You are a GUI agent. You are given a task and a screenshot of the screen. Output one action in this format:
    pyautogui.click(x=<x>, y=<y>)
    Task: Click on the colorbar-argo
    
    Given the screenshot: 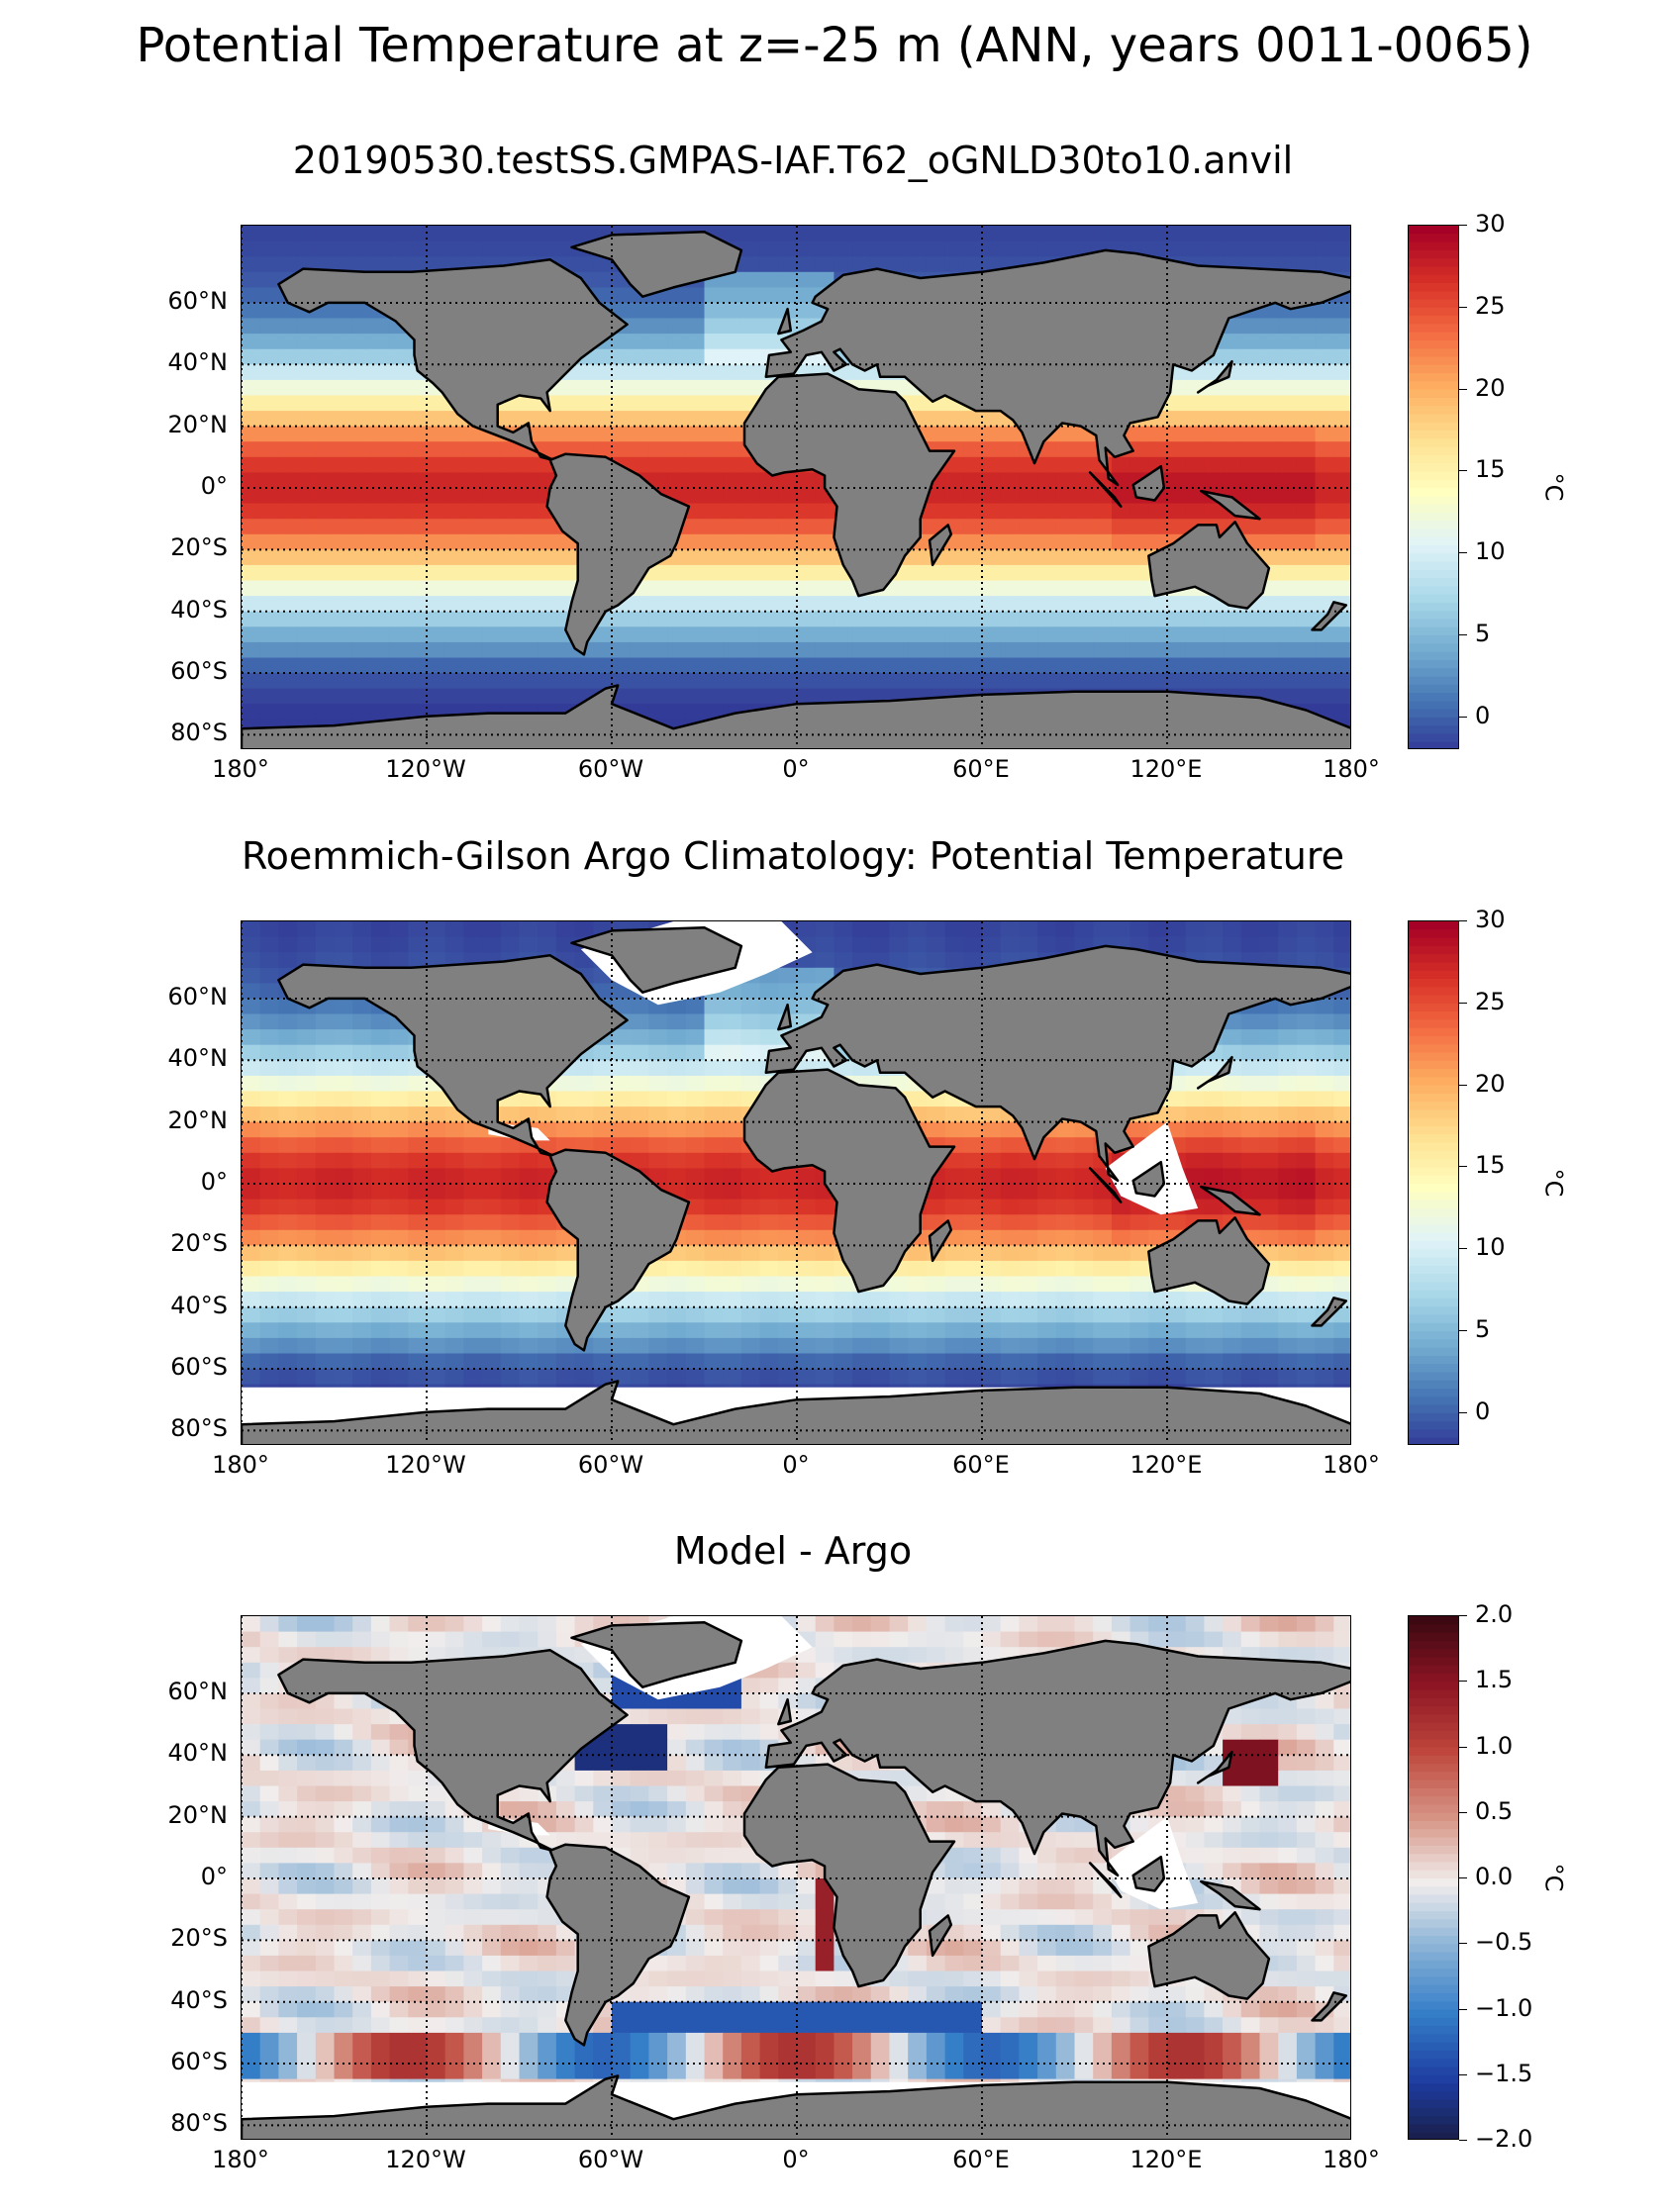 What is the action you would take?
    pyautogui.click(x=1433, y=1182)
    